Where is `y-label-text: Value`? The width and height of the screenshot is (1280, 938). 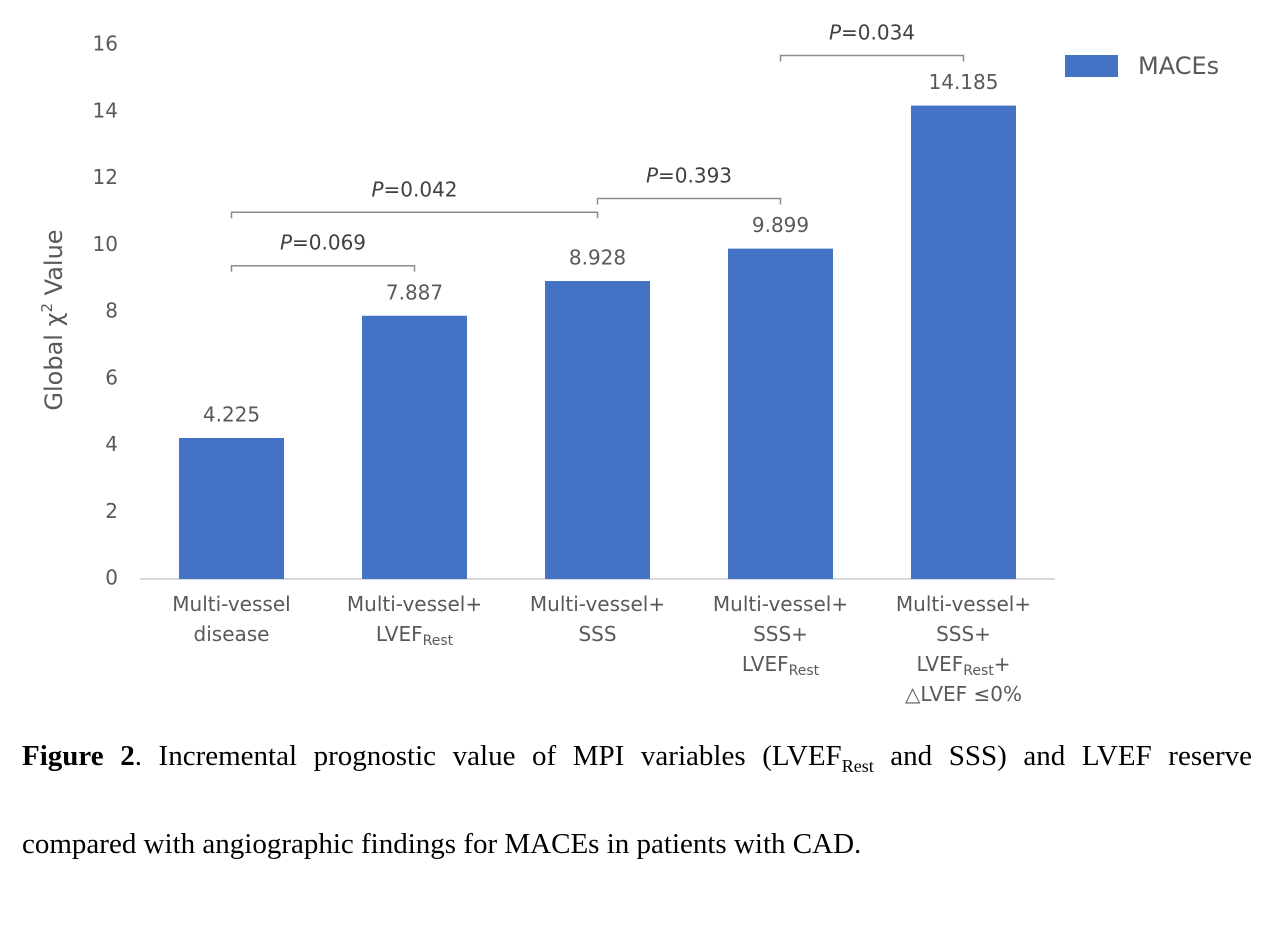 y-label-text: Value is located at coordinates (54, 266).